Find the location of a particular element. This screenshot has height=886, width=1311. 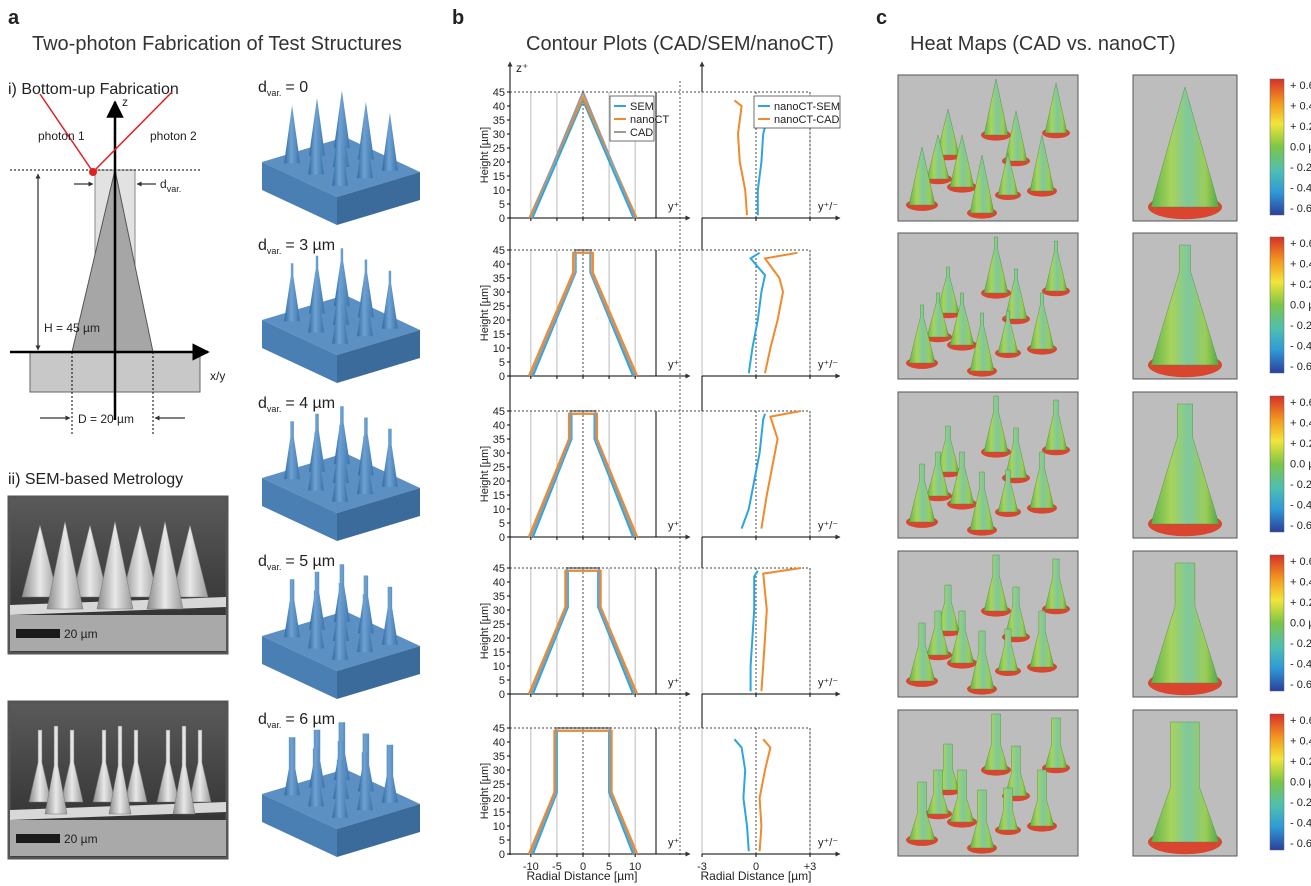

label: D = 20 µm is located at coordinates (106, 419).